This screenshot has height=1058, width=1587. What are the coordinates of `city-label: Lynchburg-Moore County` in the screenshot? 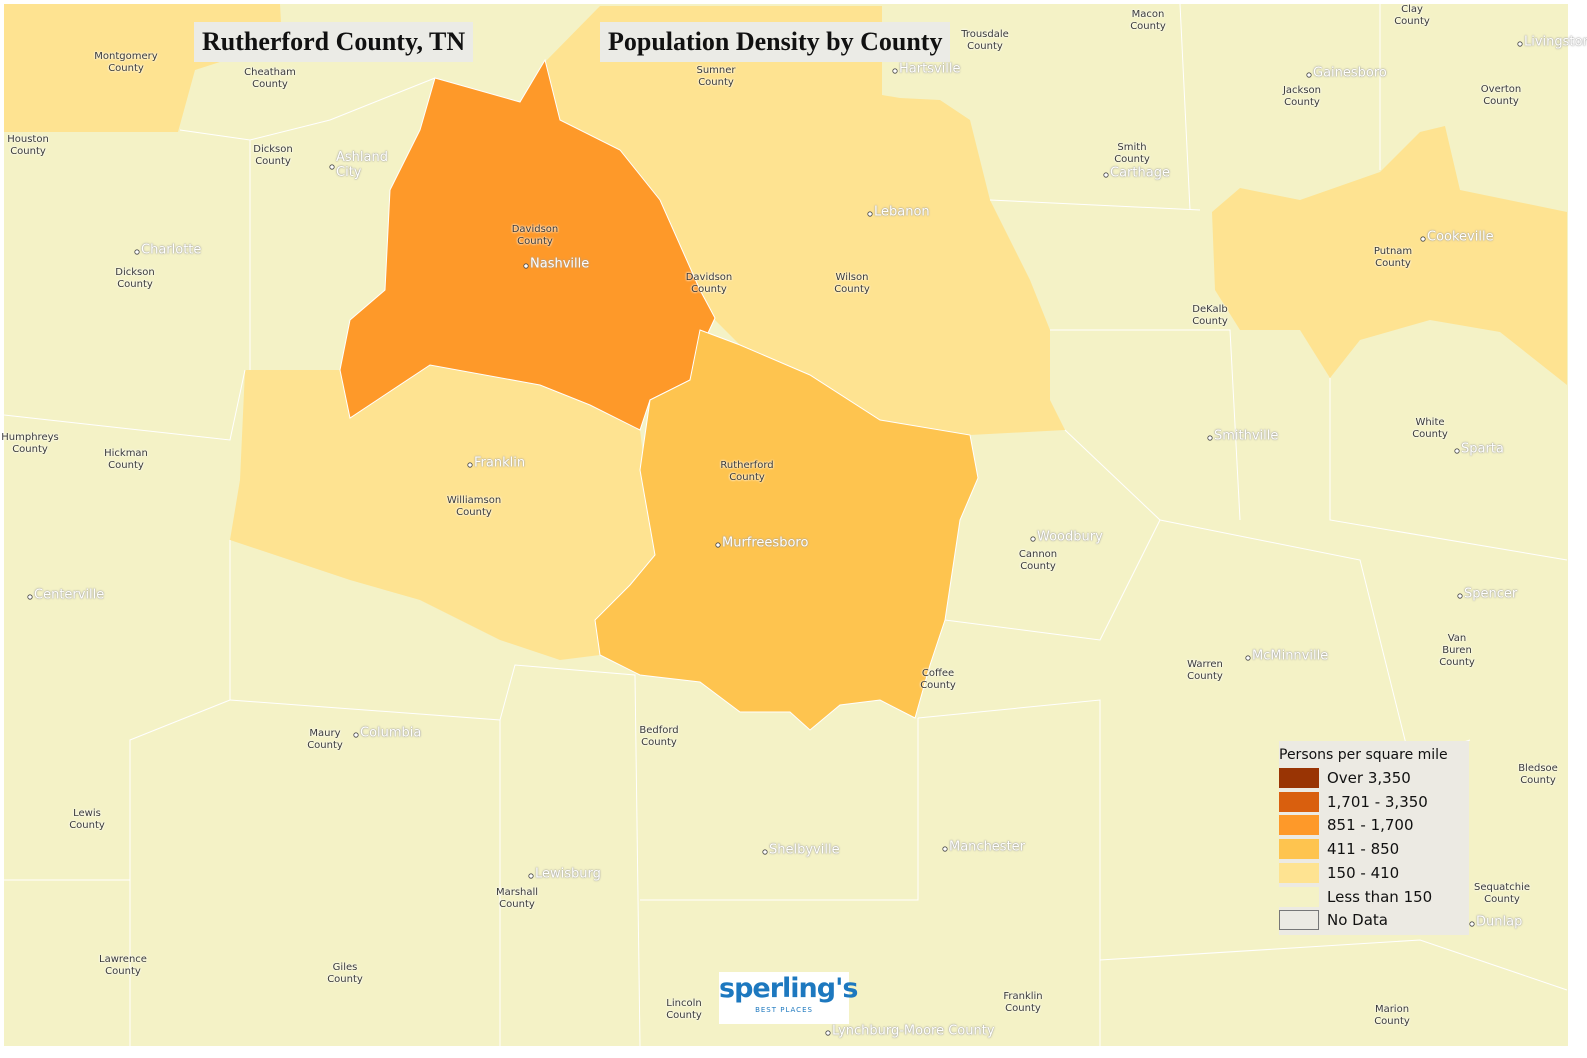 It's located at (913, 1031).